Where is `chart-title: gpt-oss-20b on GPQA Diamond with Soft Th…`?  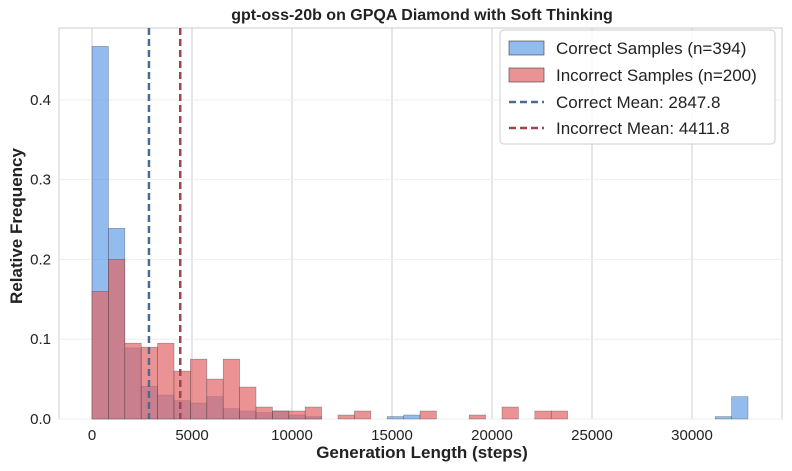
chart-title: gpt-oss-20b on GPQA Diamond with Soft Th… is located at coordinates (422, 15).